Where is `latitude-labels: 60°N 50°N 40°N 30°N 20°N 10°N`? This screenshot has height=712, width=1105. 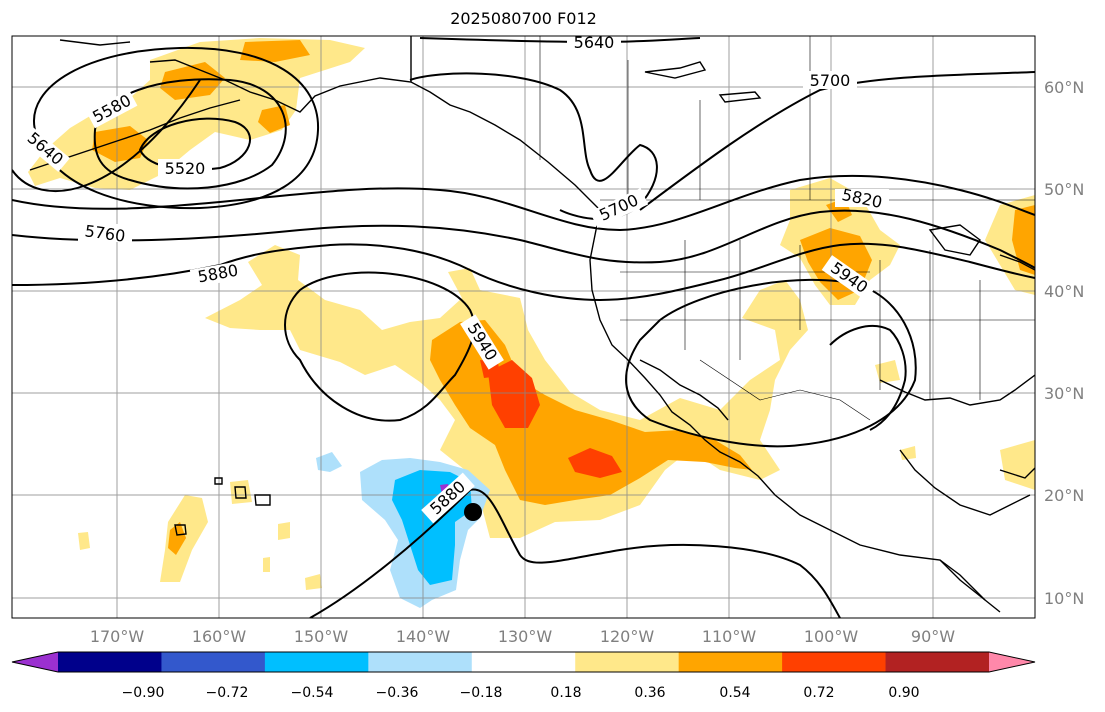
latitude-labels: 60°N 50°N 40°N 30°N 20°N 10°N is located at coordinates (1064, 343).